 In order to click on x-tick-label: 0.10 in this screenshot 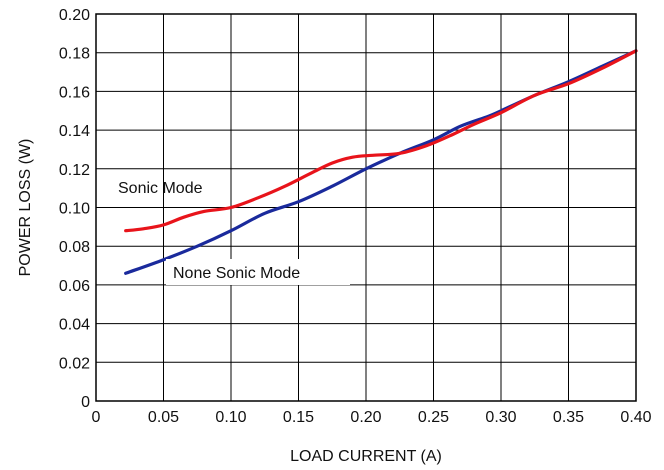, I will do `click(230, 417)`.